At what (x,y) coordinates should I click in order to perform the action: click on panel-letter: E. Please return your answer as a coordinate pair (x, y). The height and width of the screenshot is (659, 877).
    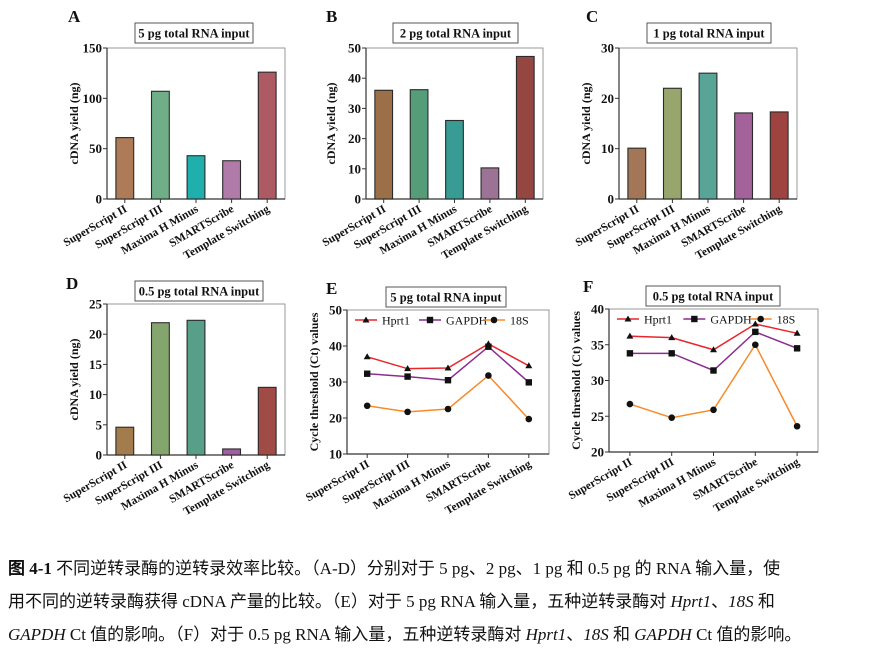
    Looking at the image, I should click on (331, 288).